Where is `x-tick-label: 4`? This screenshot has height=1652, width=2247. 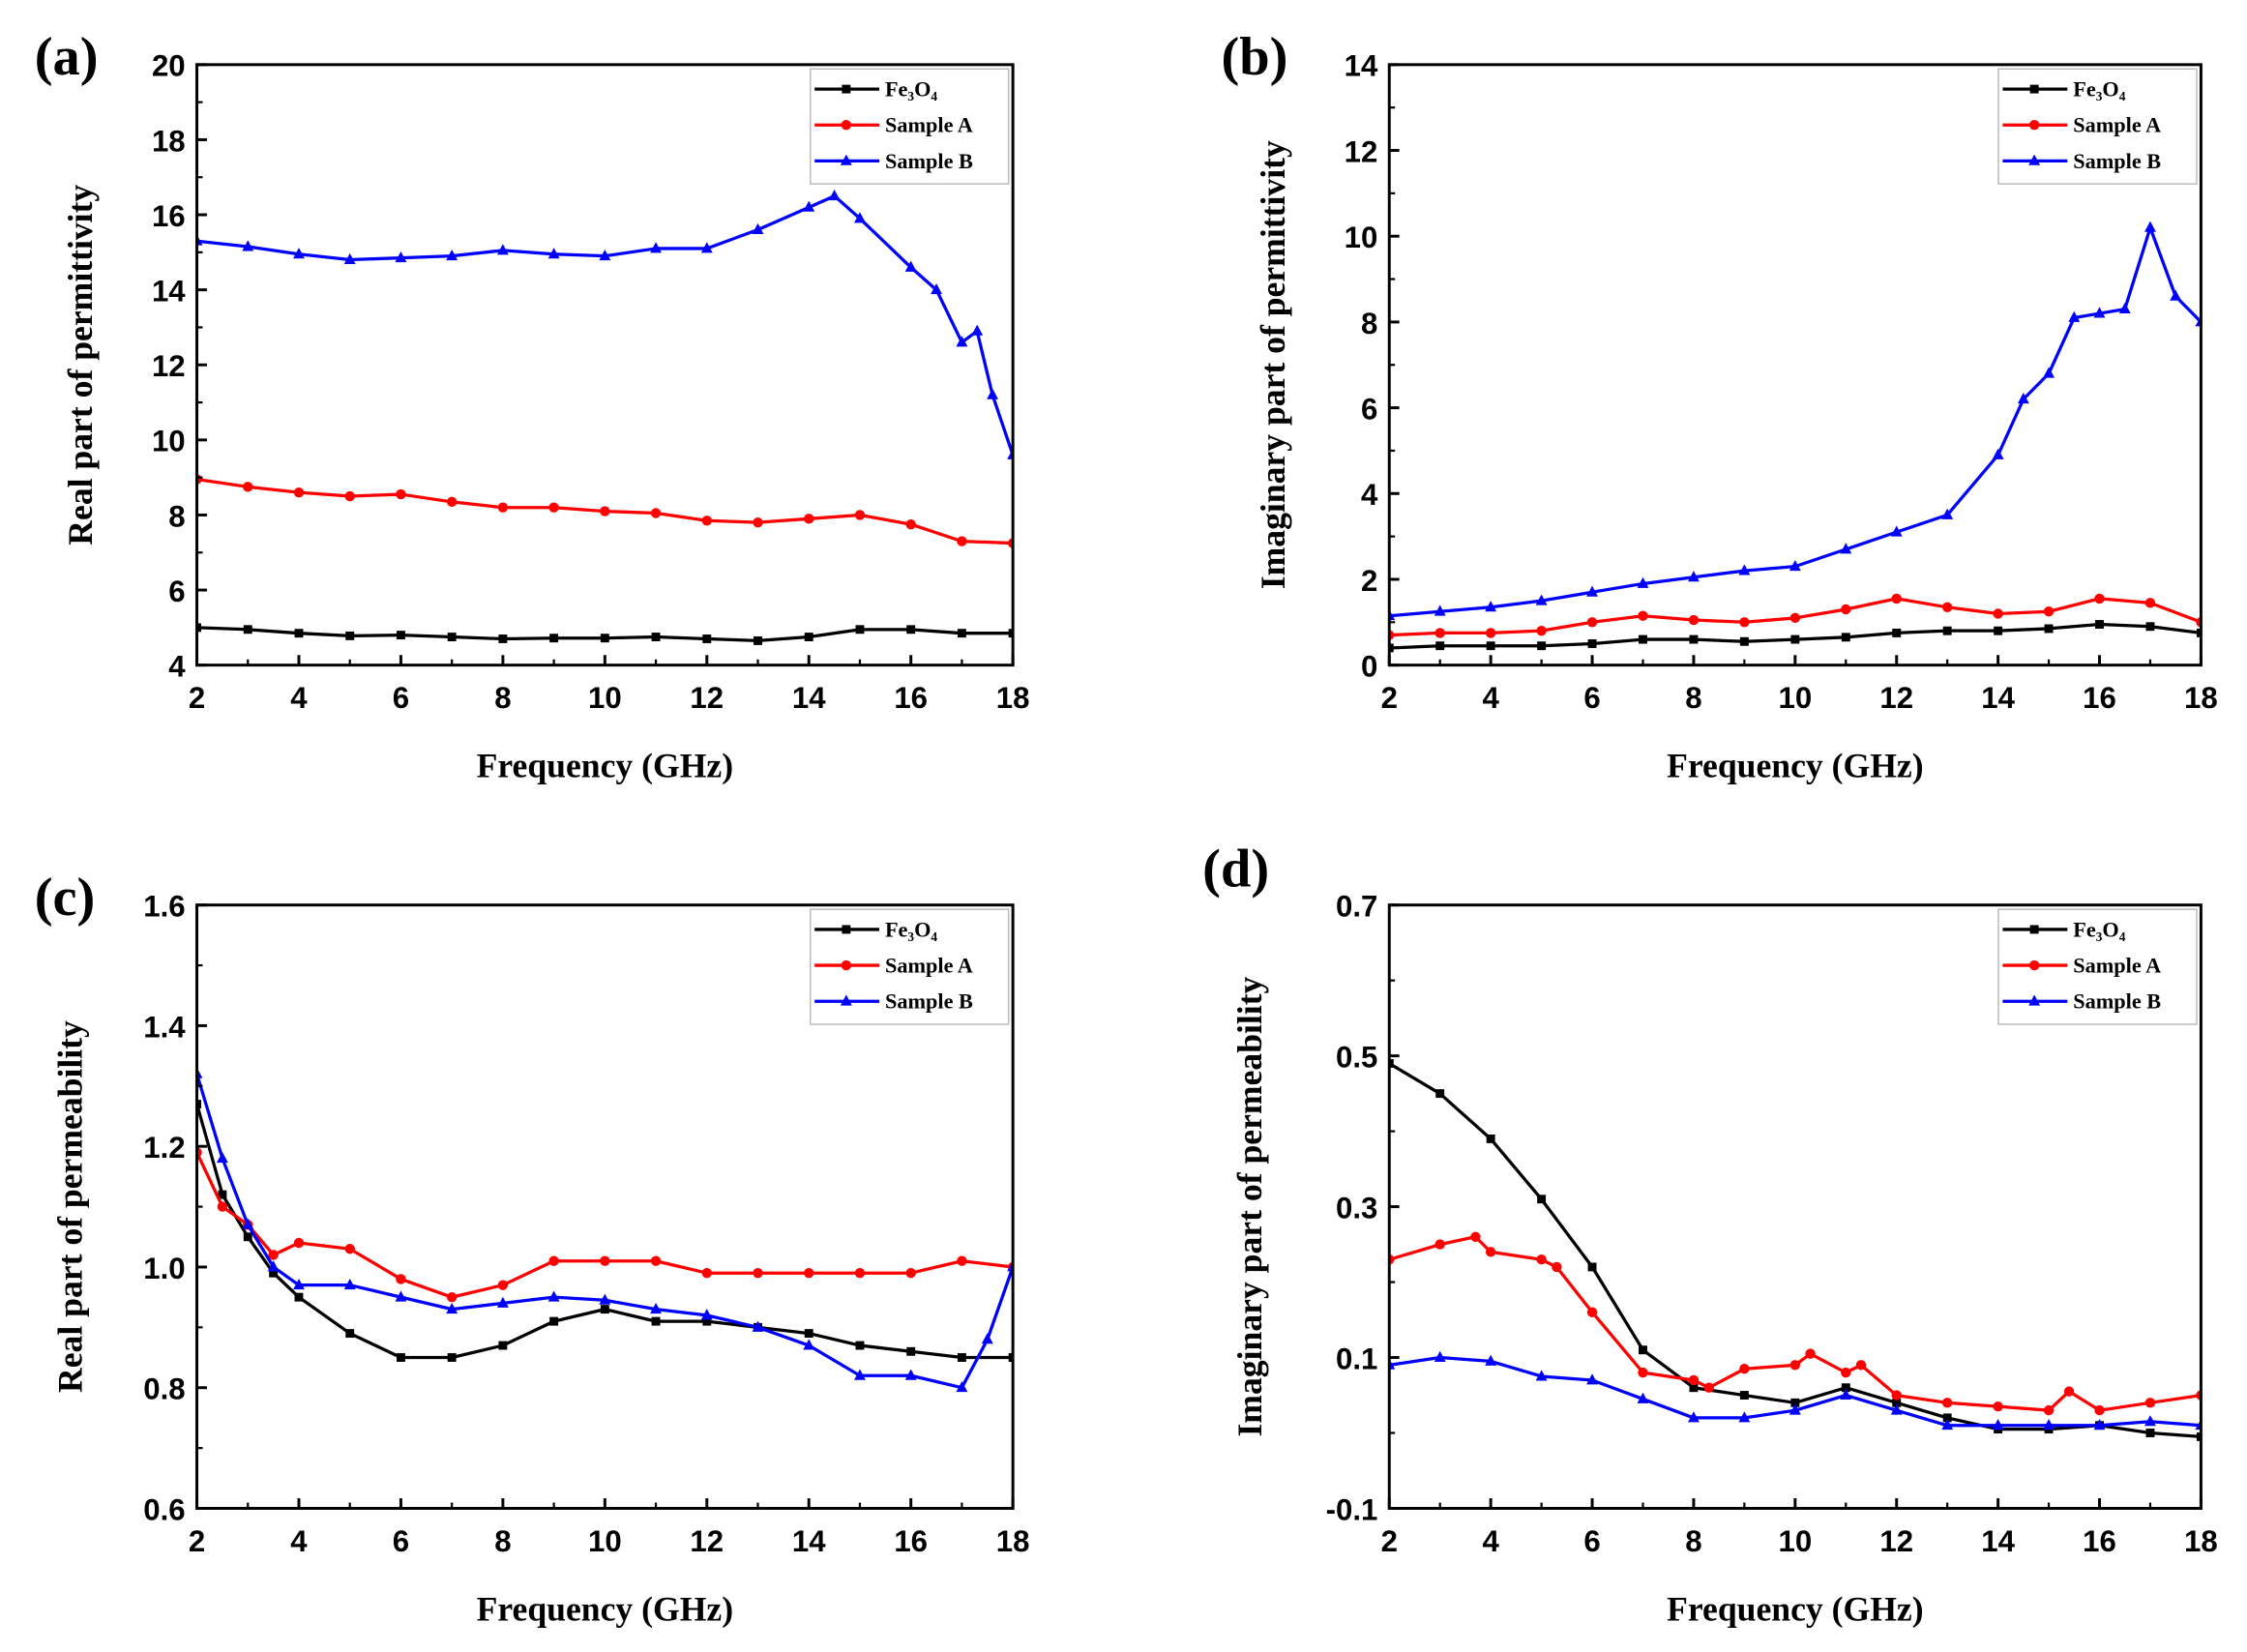 x-tick-label: 4 is located at coordinates (1490, 698).